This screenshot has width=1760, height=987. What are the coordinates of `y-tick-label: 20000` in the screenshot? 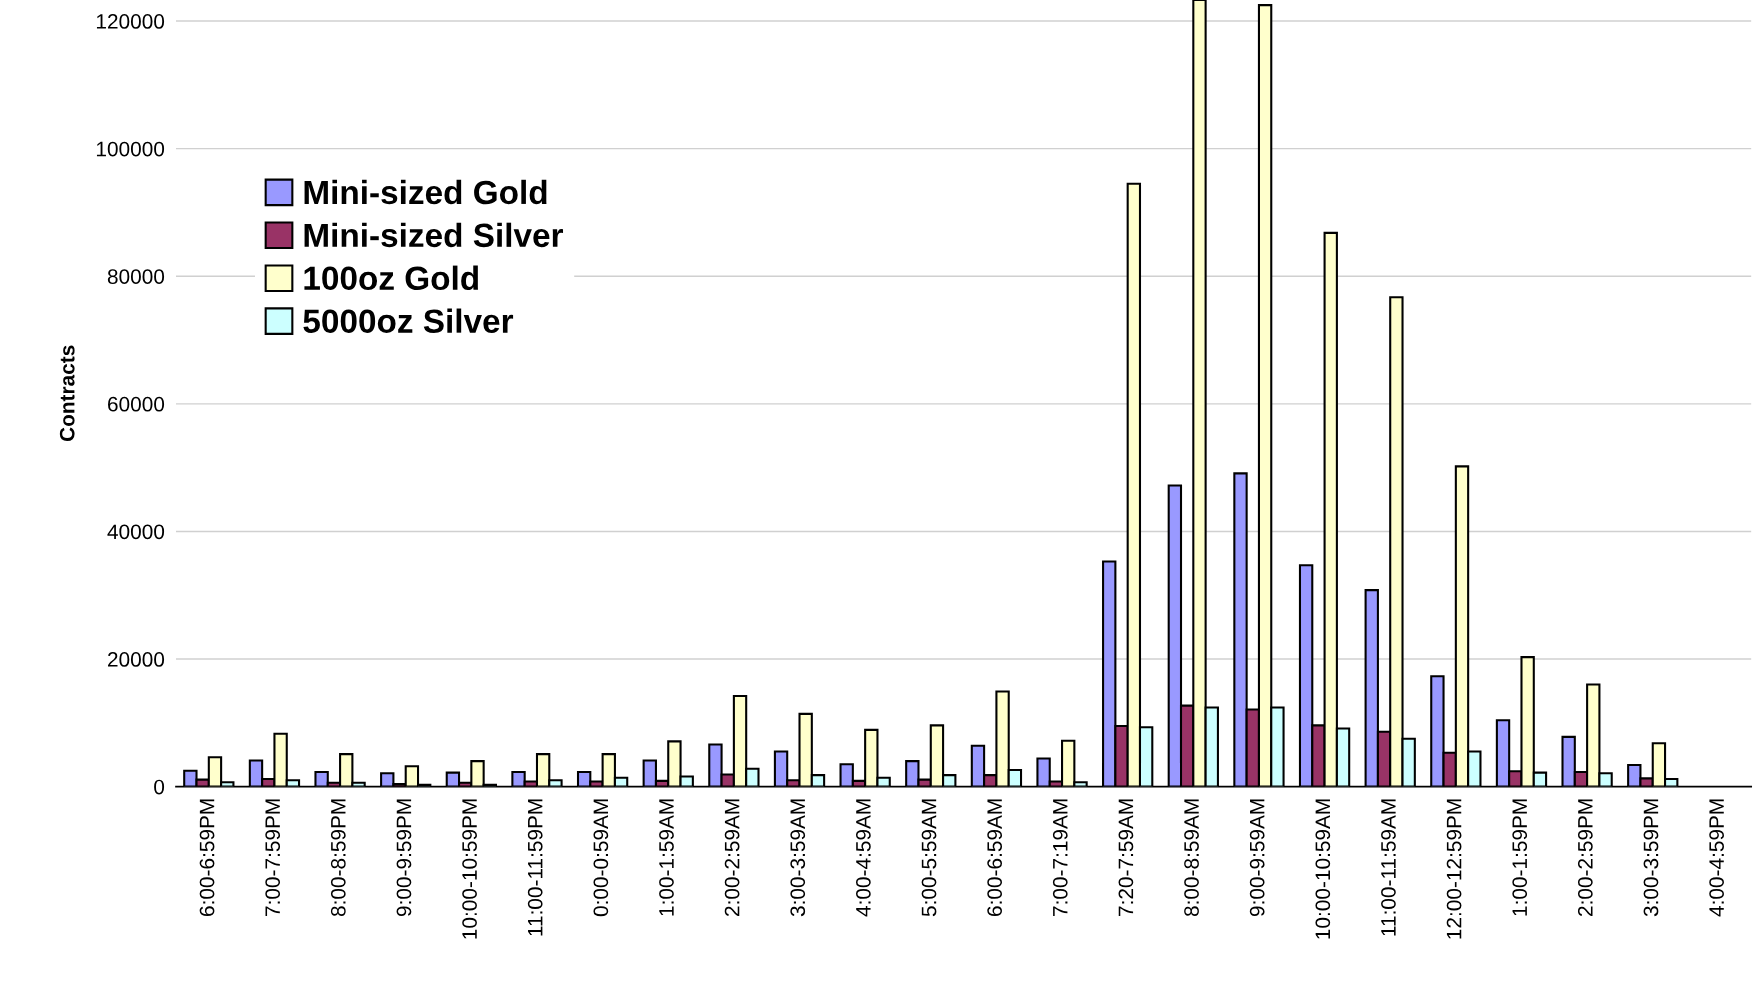 It's located at (136, 659).